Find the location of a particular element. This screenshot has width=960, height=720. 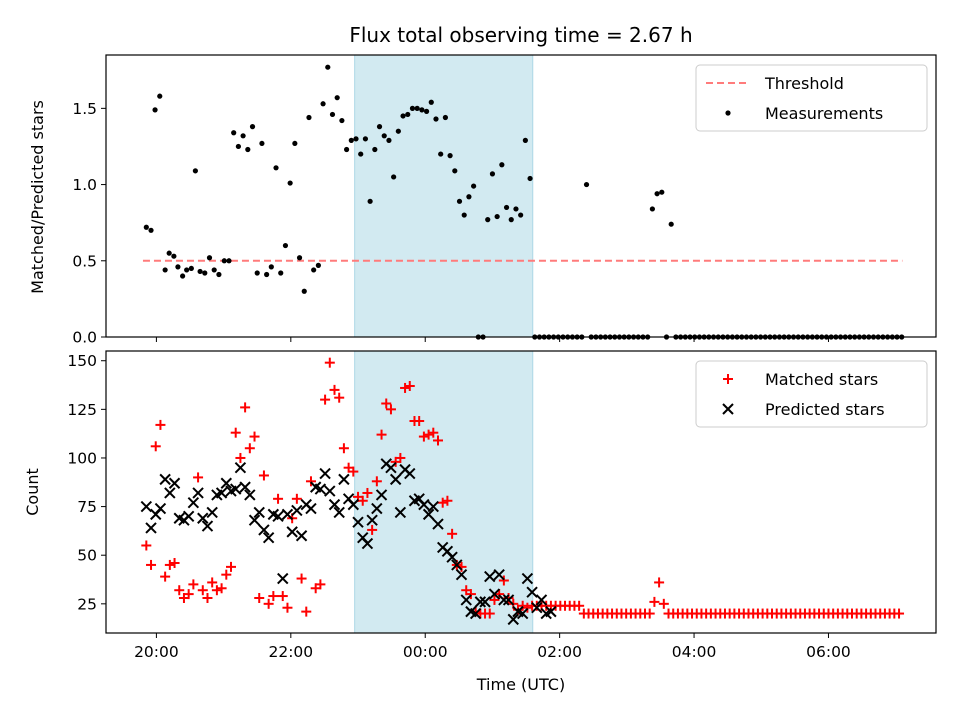

x-tick-label-5: 06:00 is located at coordinates (828, 652).